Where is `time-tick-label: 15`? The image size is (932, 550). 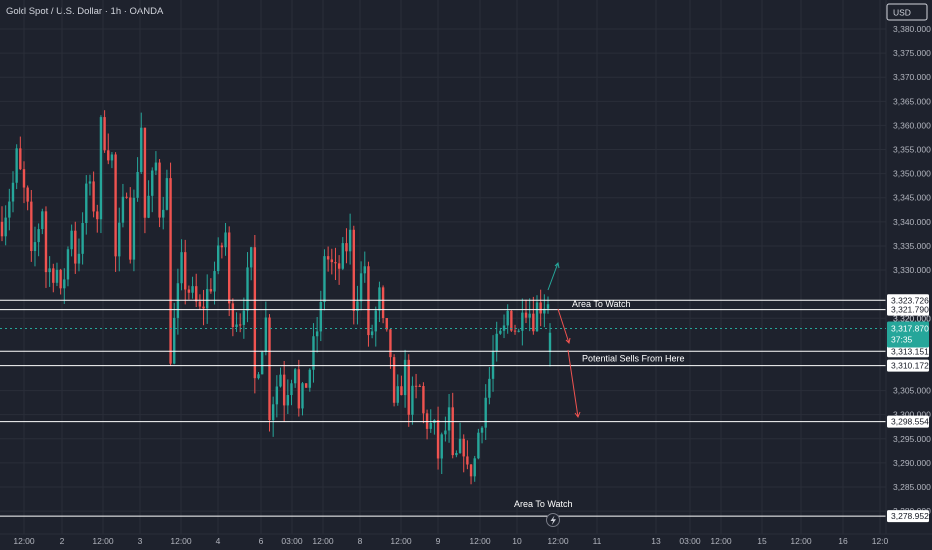
time-tick-label: 15 is located at coordinates (762, 541).